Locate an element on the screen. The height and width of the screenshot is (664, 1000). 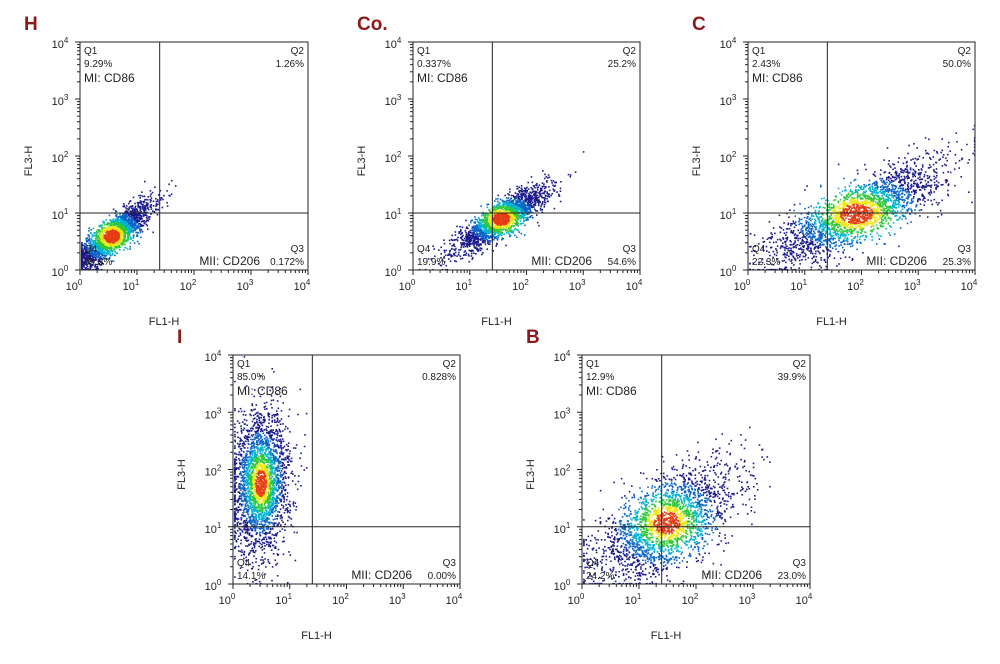
quadrant-q1-name: Q1 is located at coordinates (91, 51).